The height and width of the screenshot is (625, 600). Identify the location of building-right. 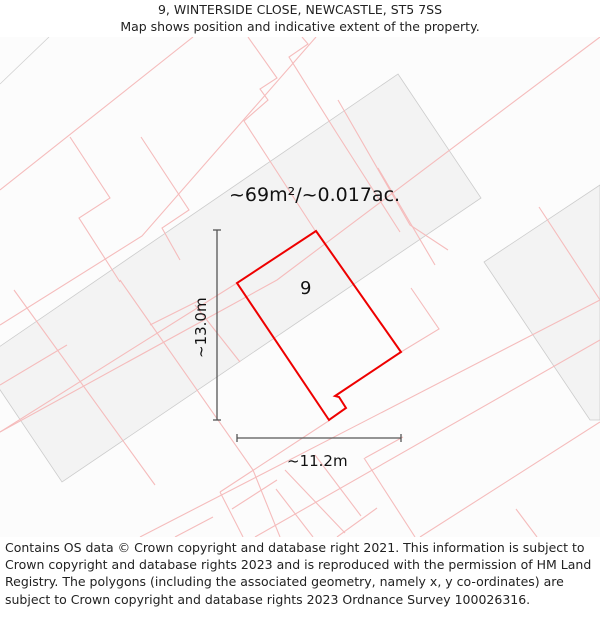
(541, 302).